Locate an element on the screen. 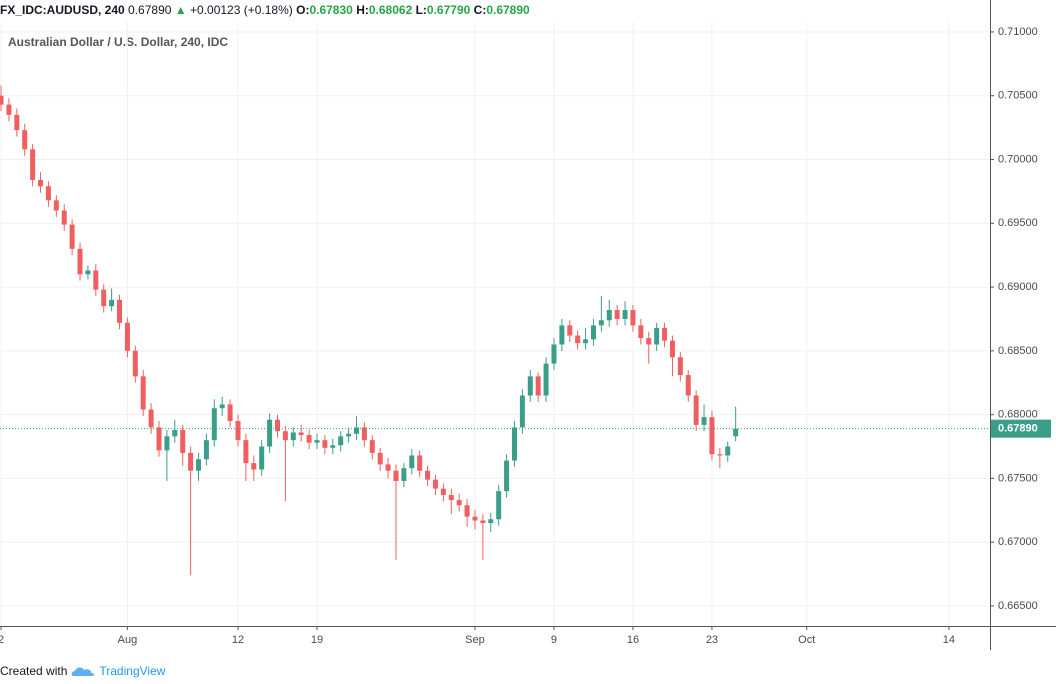 This screenshot has height=684, width=1056. brand: TradingView is located at coordinates (132, 671).